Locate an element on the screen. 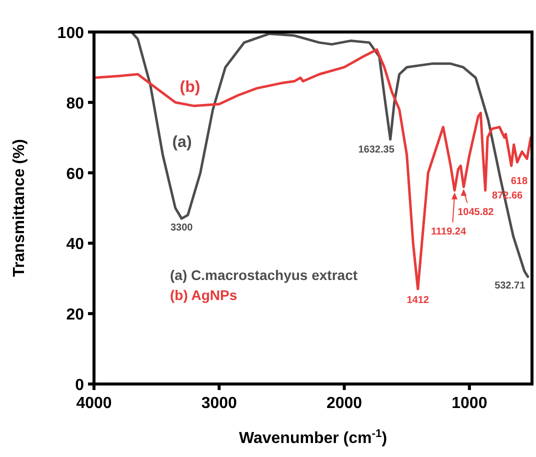 The width and height of the screenshot is (536, 457). text: (b) AgNPs is located at coordinates (204, 295).